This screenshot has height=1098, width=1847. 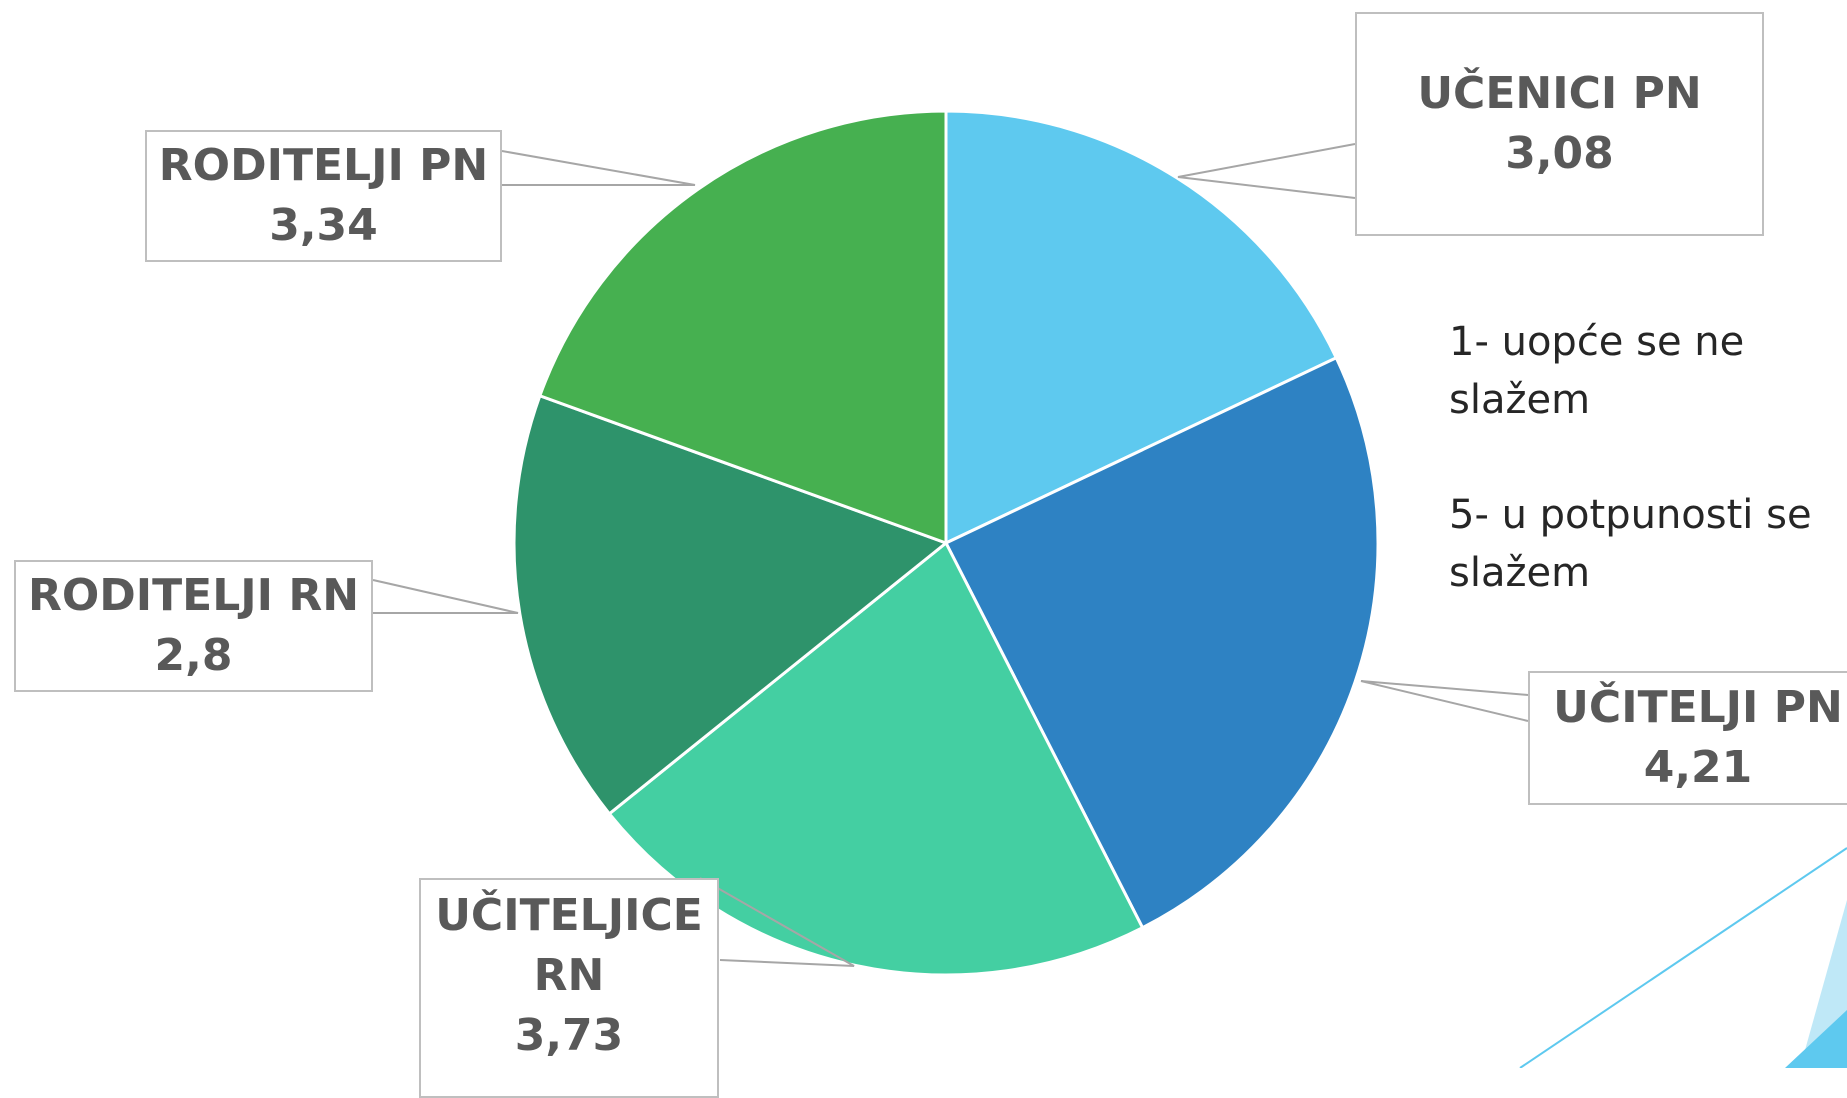 What do you see at coordinates (1597, 371) in the screenshot?
I see `note: 1- uopće se ne slažem` at bounding box center [1597, 371].